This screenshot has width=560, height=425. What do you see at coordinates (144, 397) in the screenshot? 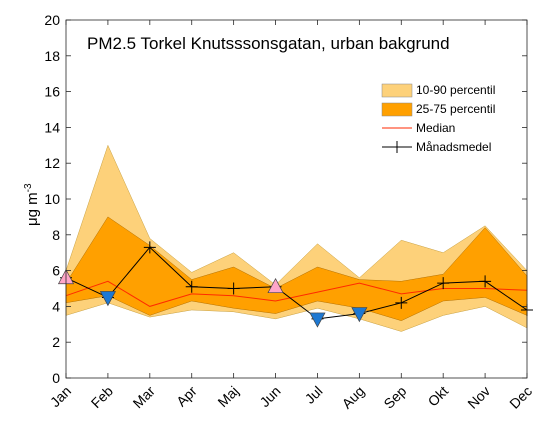
I see `x-tick-label-mar: Mar` at bounding box center [144, 397].